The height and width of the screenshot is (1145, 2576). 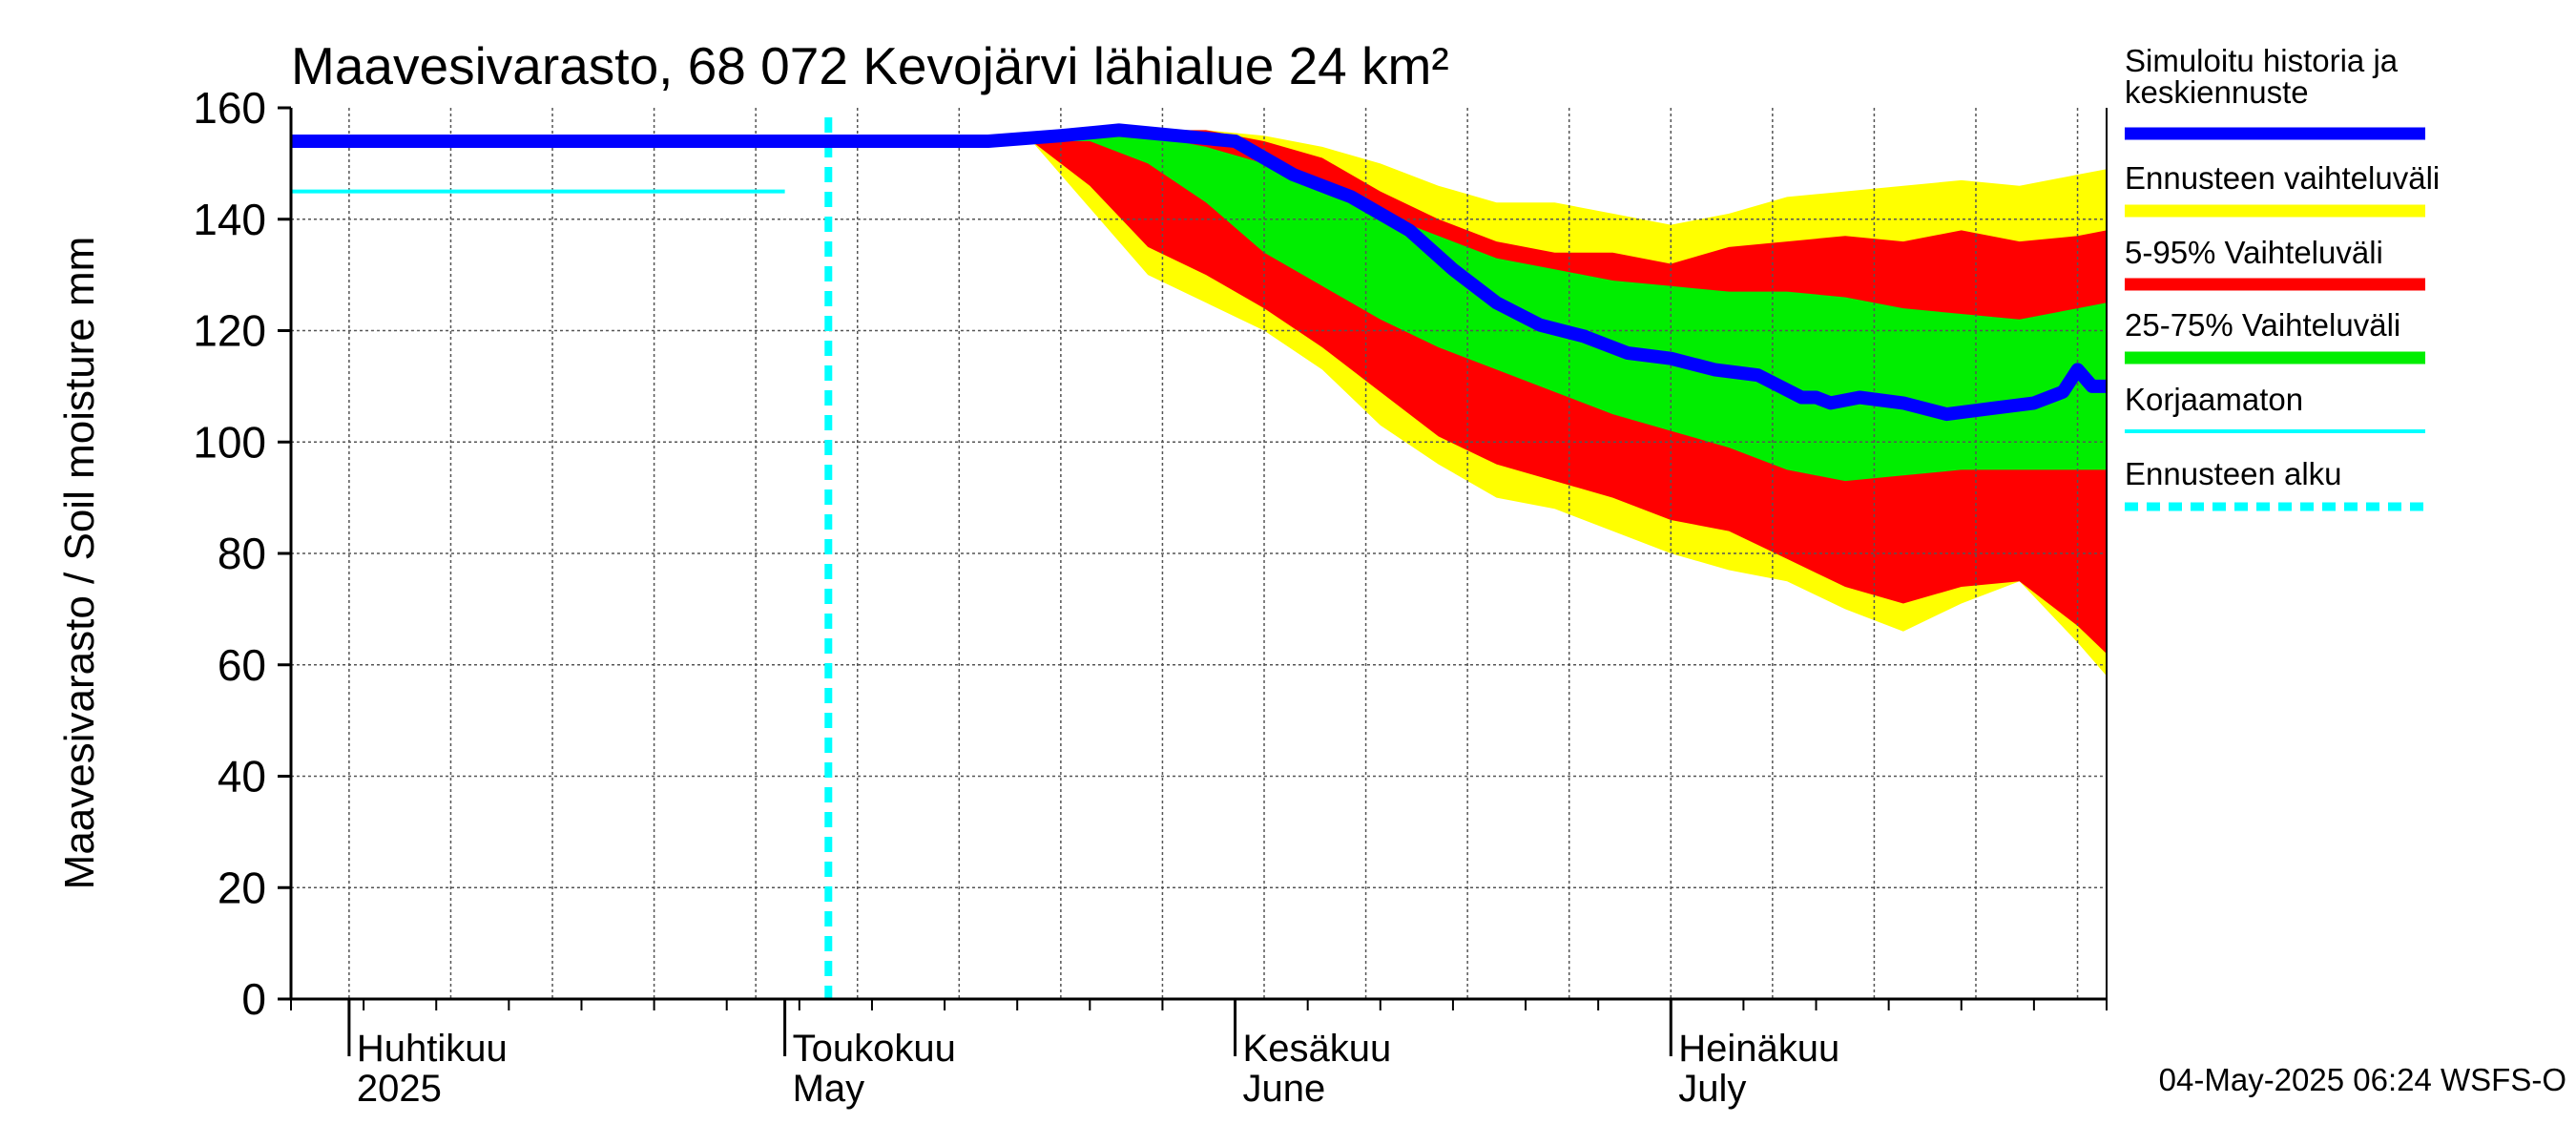 What do you see at coordinates (2254, 253) in the screenshot?
I see `legend-label: 5-95% Vaihteluväli` at bounding box center [2254, 253].